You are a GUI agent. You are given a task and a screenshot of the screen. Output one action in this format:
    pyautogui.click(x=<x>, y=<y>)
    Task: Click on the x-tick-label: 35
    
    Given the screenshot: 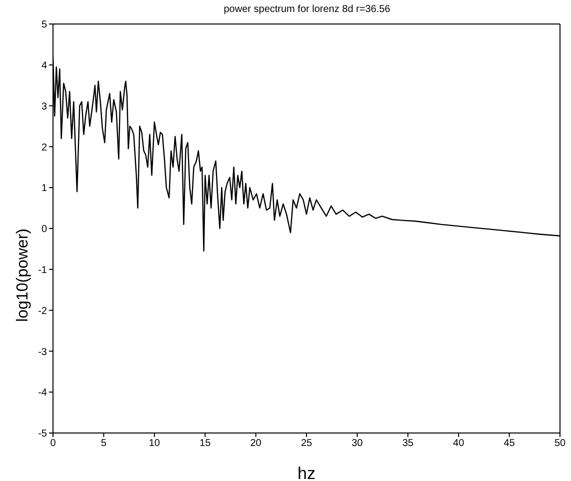 What is the action you would take?
    pyautogui.click(x=408, y=444)
    